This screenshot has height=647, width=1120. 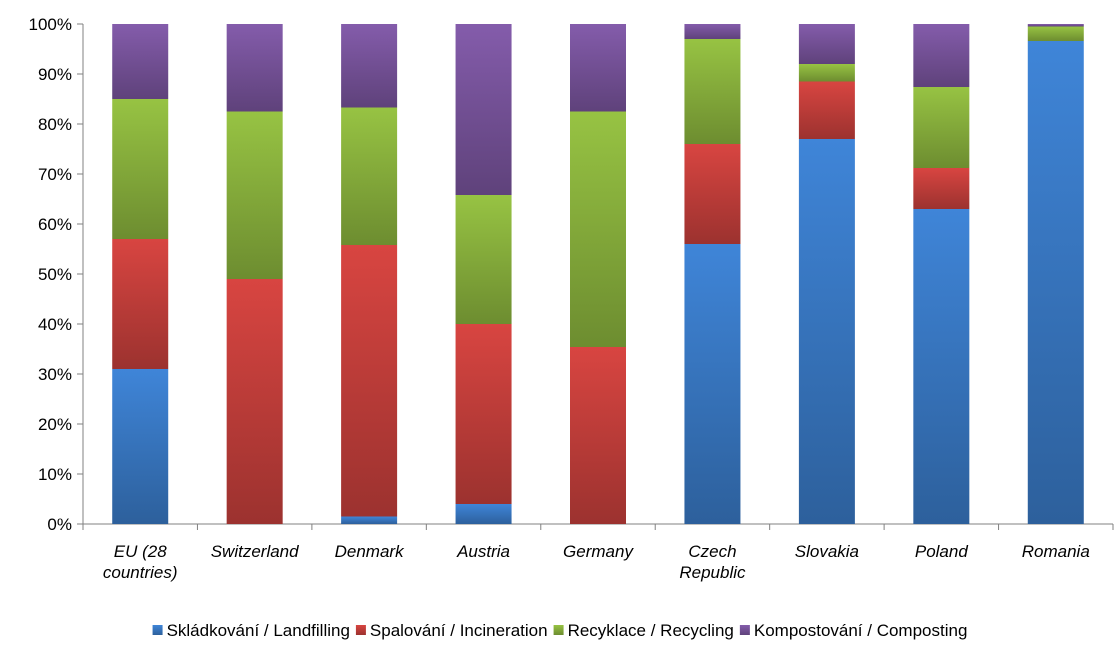 What do you see at coordinates (370, 551) in the screenshot?
I see `x-tick-label: Denmark` at bounding box center [370, 551].